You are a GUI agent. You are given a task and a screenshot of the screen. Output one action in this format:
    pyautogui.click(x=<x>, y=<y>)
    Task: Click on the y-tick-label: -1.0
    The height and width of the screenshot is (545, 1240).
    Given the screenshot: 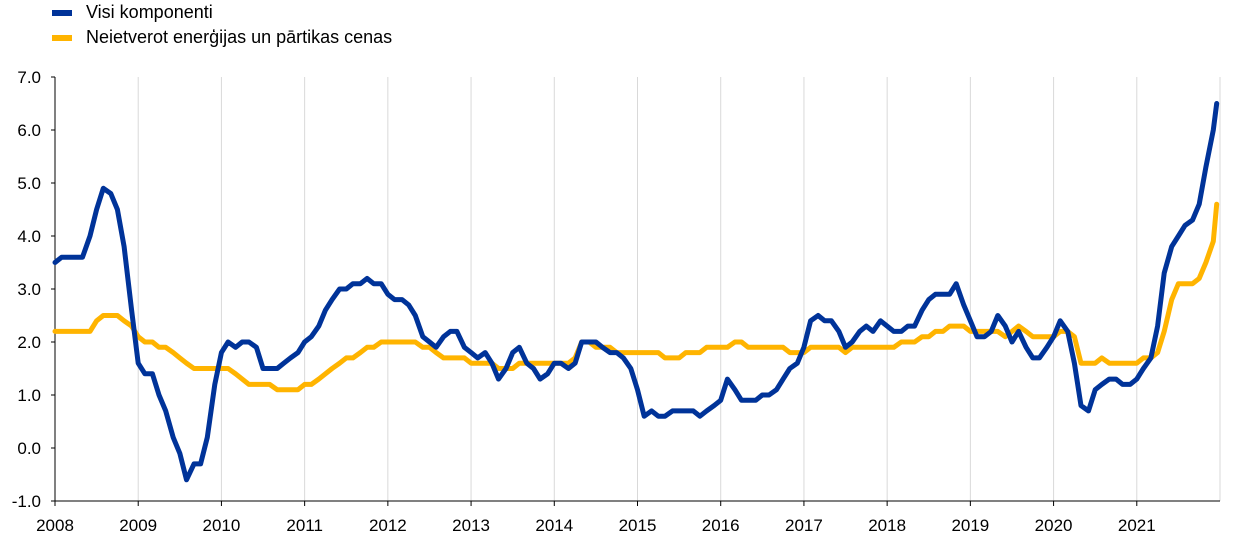 What is the action you would take?
    pyautogui.click(x=26, y=501)
    